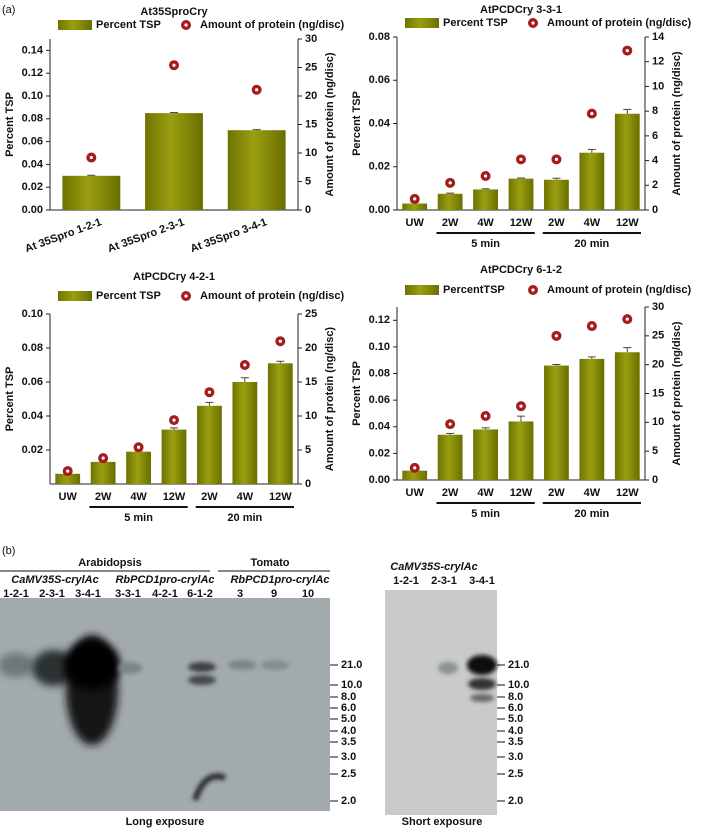 The height and width of the screenshot is (832, 709). Describe the element at coordinates (186, 296) in the screenshot. I see `legend-marker-center` at that location.